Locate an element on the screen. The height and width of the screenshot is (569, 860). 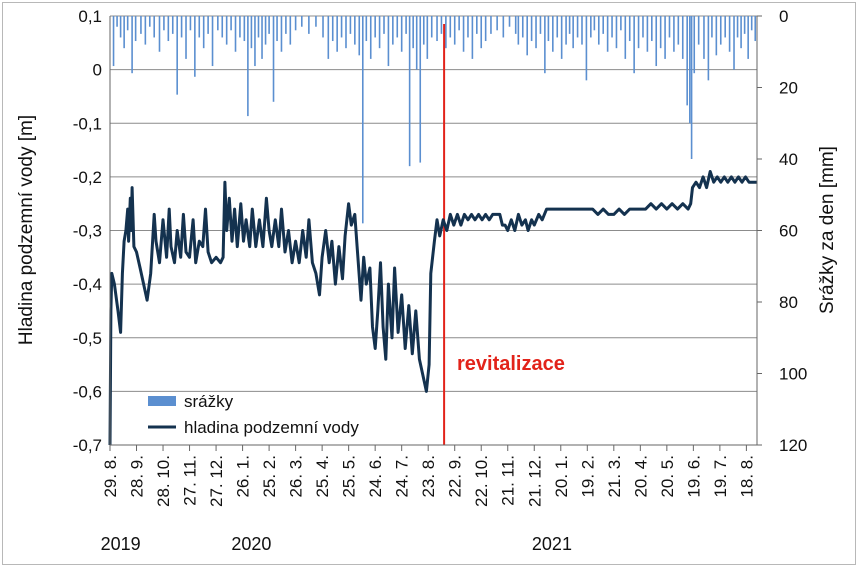
x-tick-label: 25. 2. is located at coordinates (269, 476).